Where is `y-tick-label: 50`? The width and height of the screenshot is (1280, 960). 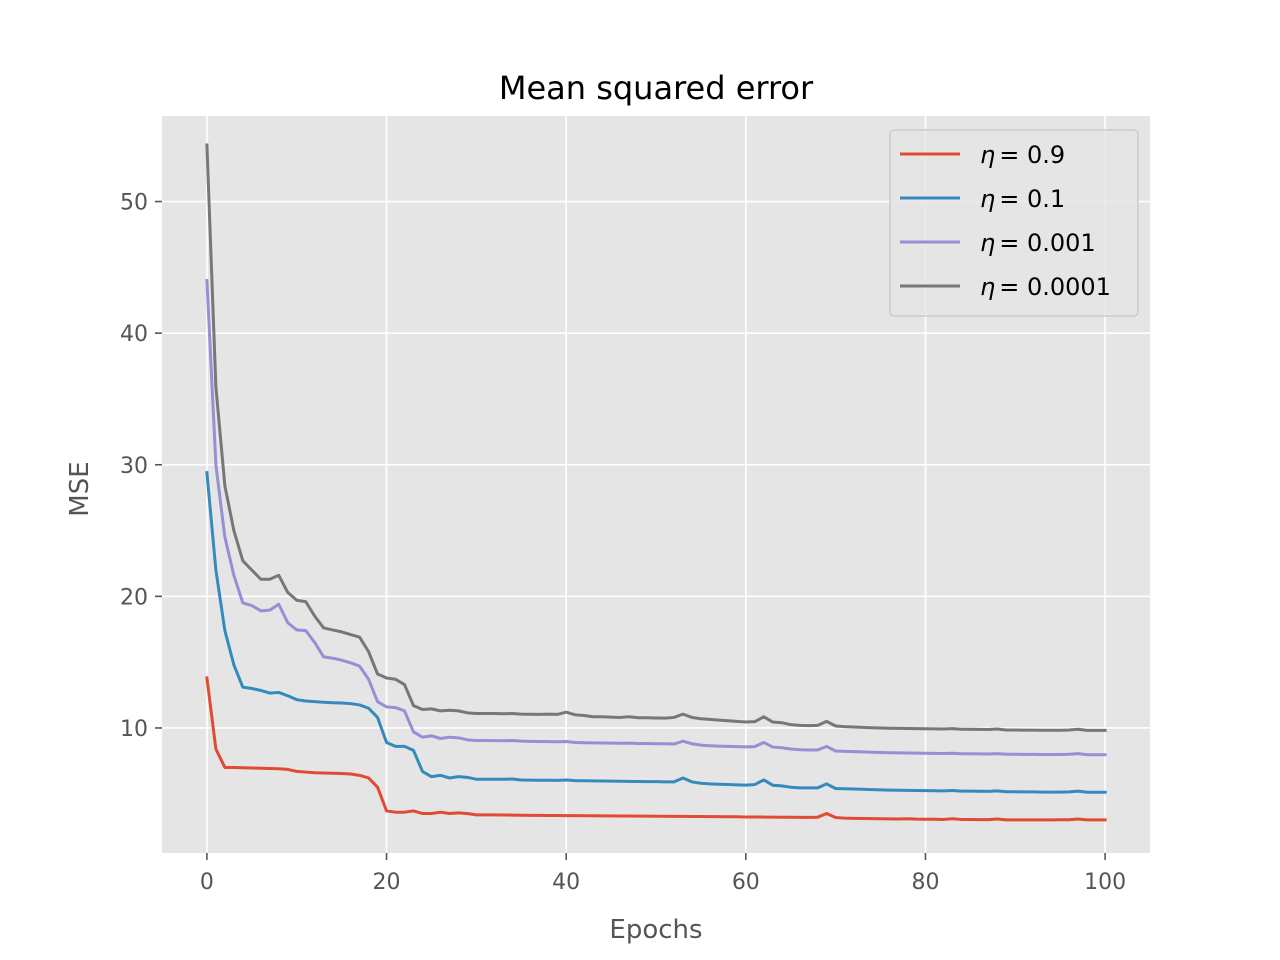 y-tick-label: 50 is located at coordinates (134, 203).